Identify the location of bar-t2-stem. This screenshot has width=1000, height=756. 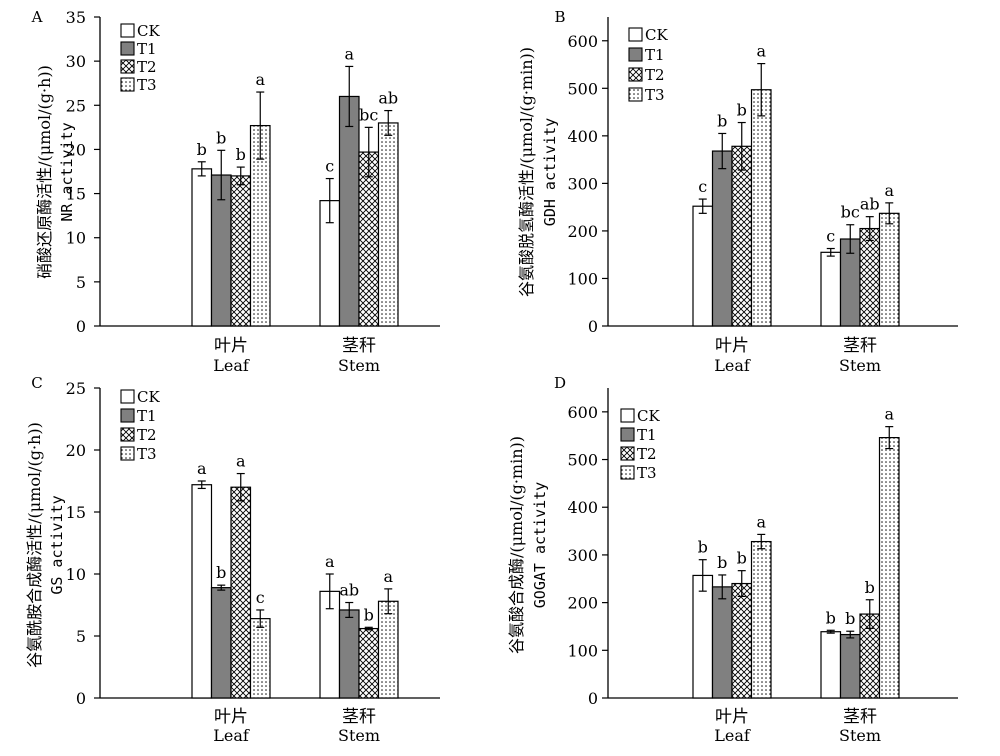
(870, 277).